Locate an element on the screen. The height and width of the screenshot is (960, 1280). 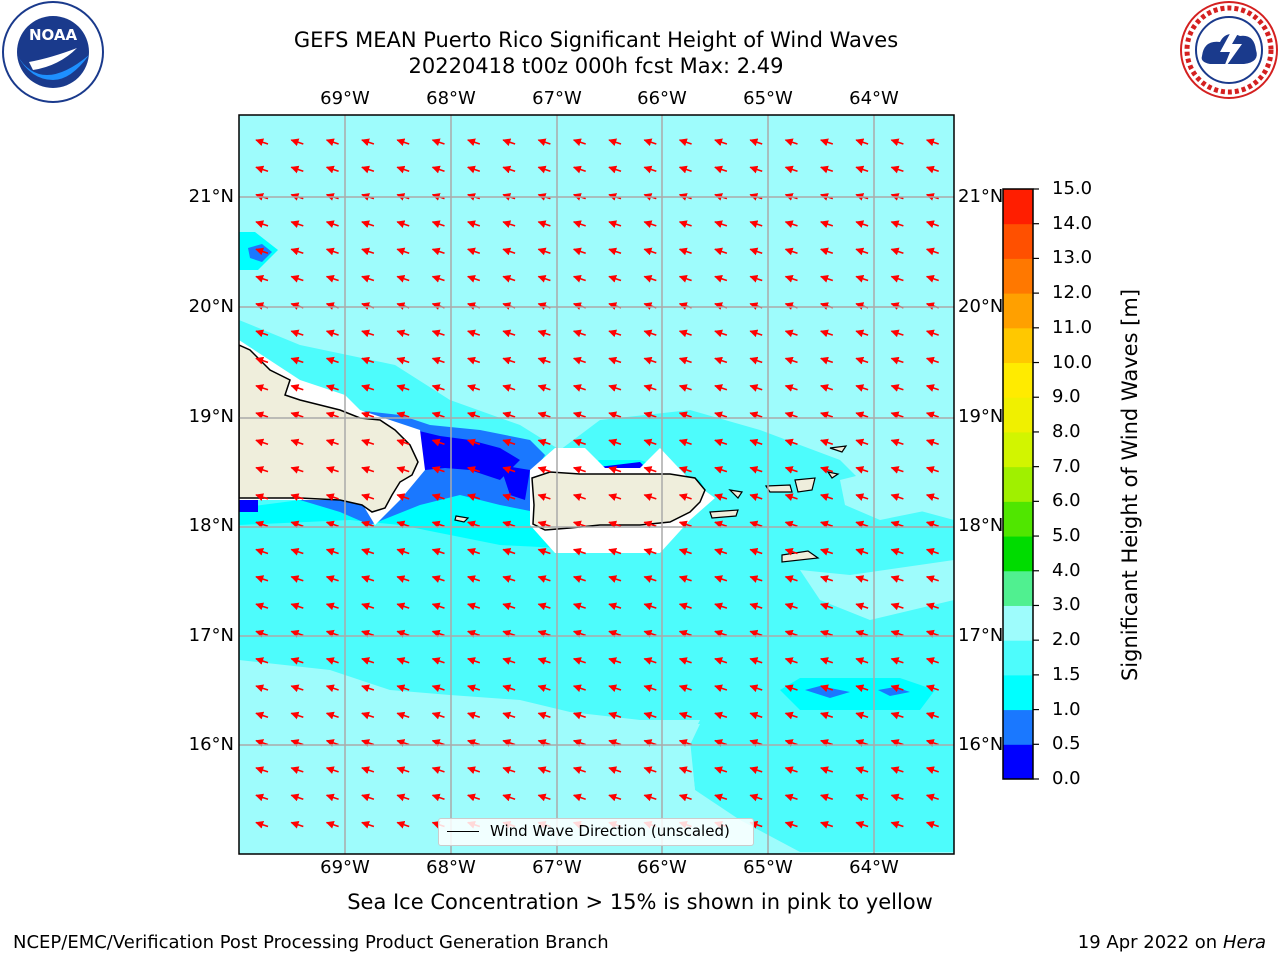
lat-tick-left-19n: 19°N is located at coordinates (211, 416).